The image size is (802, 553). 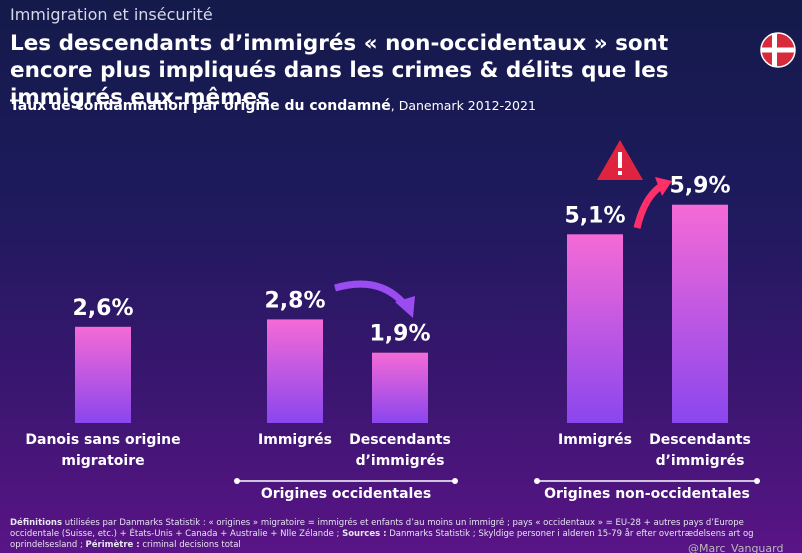 What do you see at coordinates (647, 494) in the screenshot?
I see `group-label: Origines non-occidentales` at bounding box center [647, 494].